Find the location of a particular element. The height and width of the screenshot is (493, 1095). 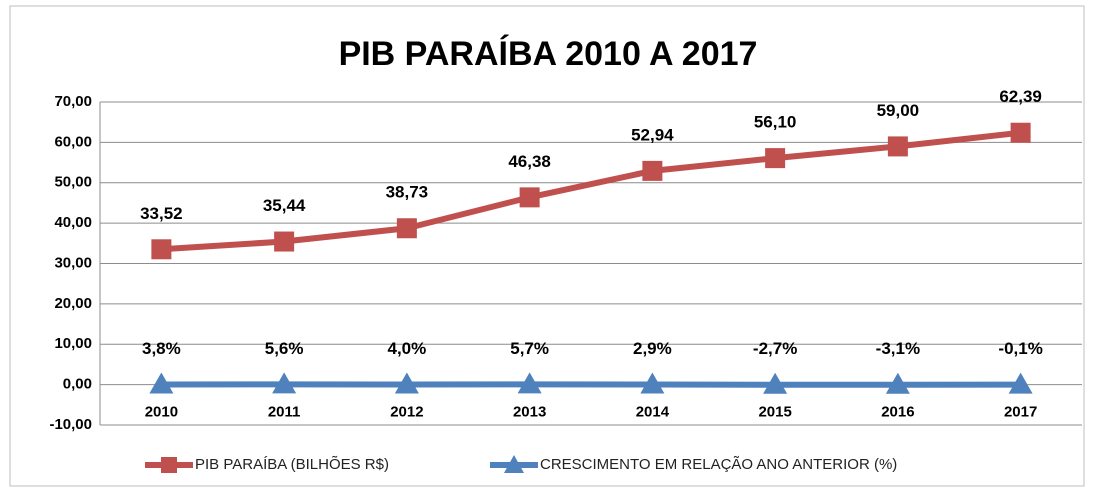

legend-label: PIB PARAÍBA (BILHÕES R$) is located at coordinates (292, 464).